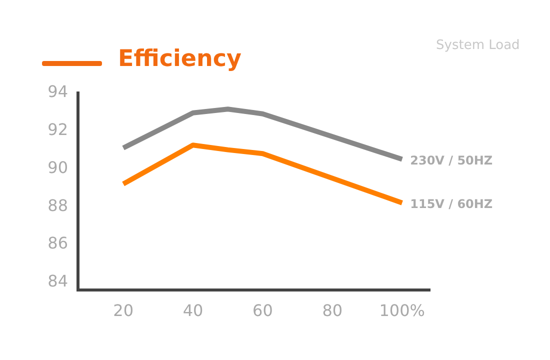  I want to click on series-label: 230V / 50HZ, so click(451, 160).